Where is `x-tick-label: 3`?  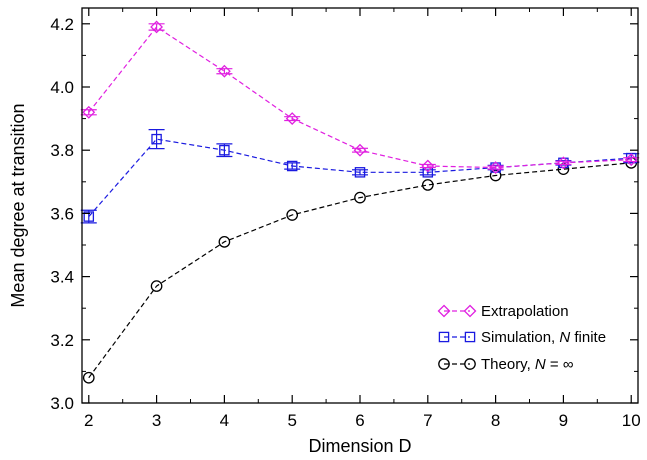
x-tick-label: 3 is located at coordinates (156, 420).